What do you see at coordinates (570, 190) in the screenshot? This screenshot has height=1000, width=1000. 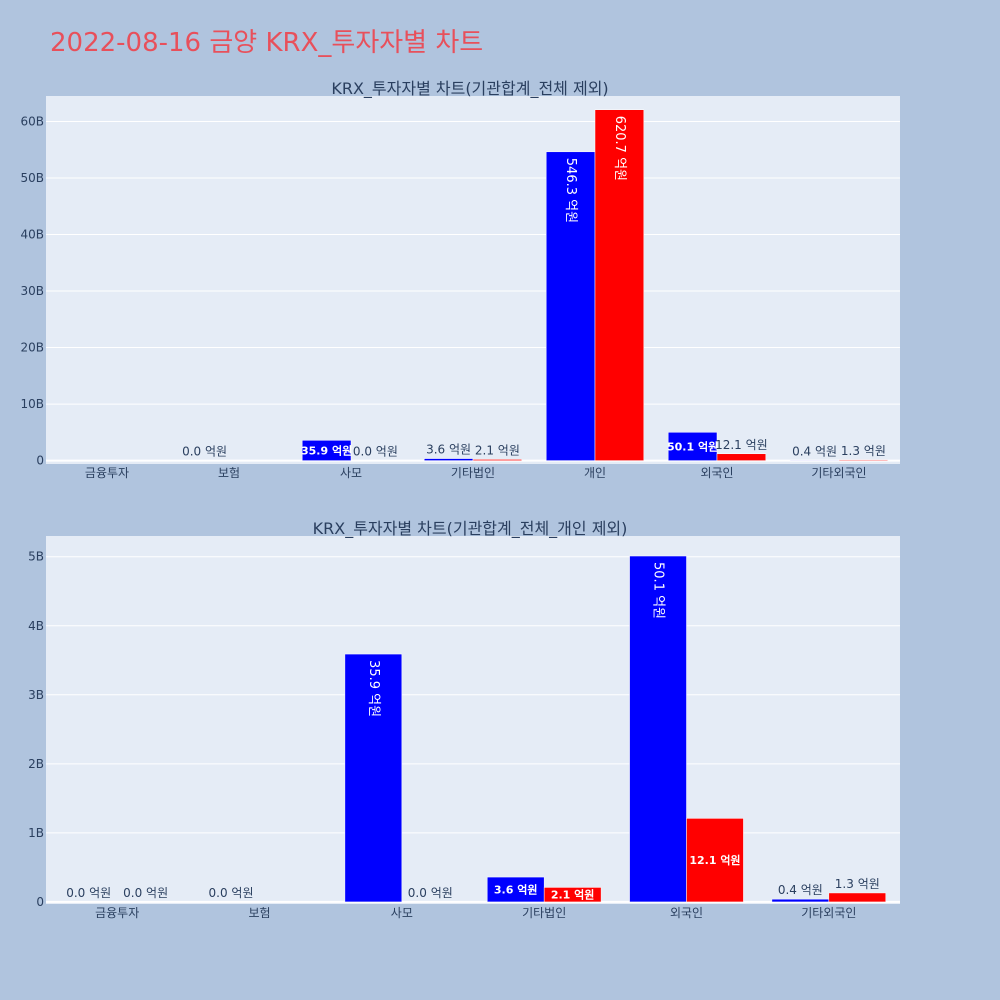 I see `bar-label: 546.3 억원` at bounding box center [570, 190].